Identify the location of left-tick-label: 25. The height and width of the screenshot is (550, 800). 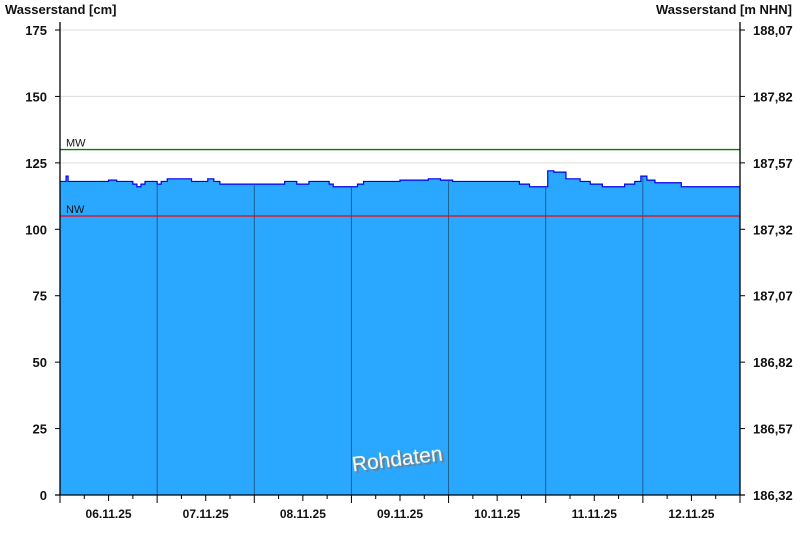
(40, 429).